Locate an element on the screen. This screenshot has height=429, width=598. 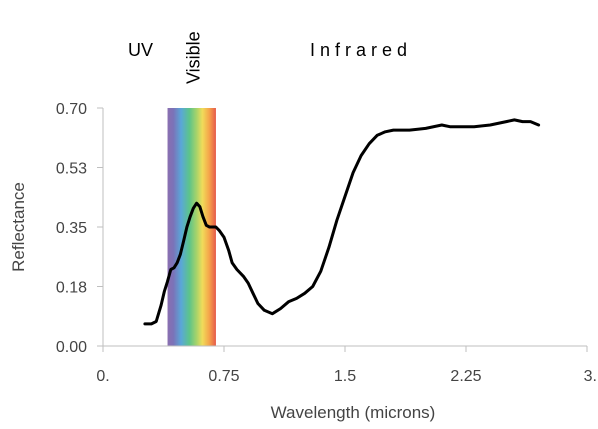
x-tick-label: 0. is located at coordinates (102, 376).